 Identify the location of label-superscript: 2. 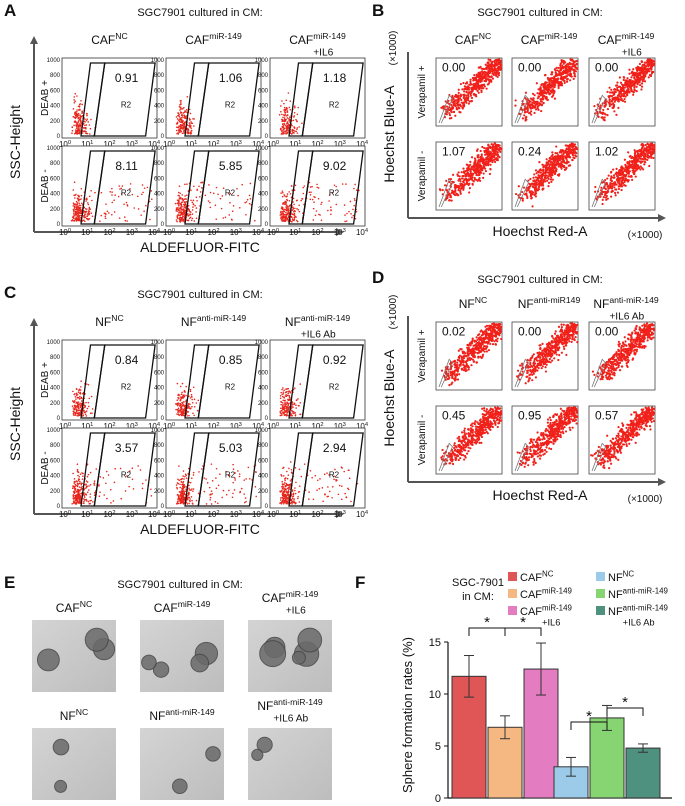
(321, 143).